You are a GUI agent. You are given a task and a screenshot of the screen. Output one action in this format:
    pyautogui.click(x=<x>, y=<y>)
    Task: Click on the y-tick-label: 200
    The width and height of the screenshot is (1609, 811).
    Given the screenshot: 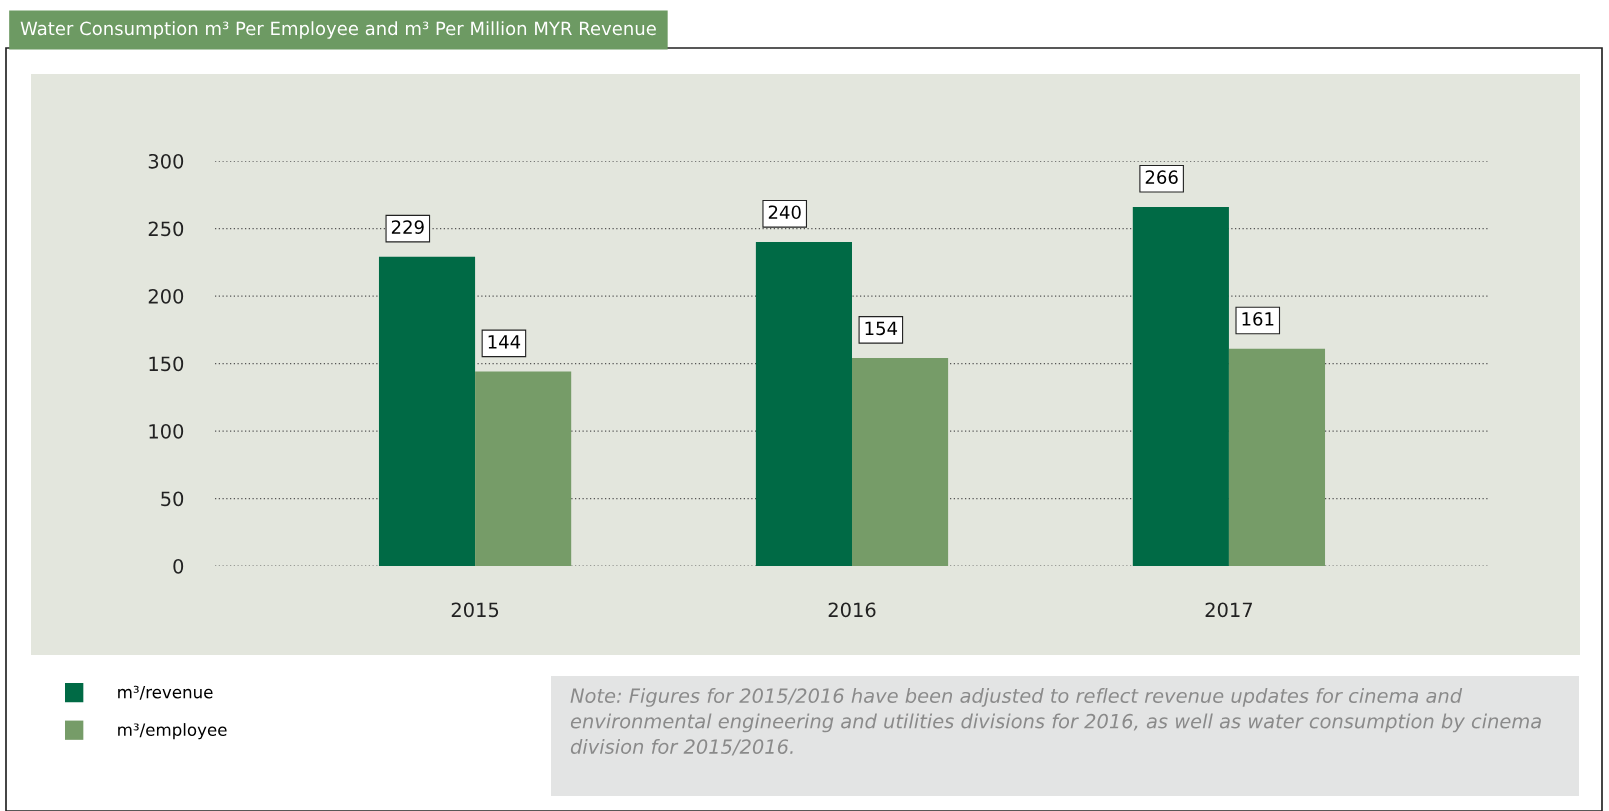 What is the action you would take?
    pyautogui.click(x=166, y=296)
    